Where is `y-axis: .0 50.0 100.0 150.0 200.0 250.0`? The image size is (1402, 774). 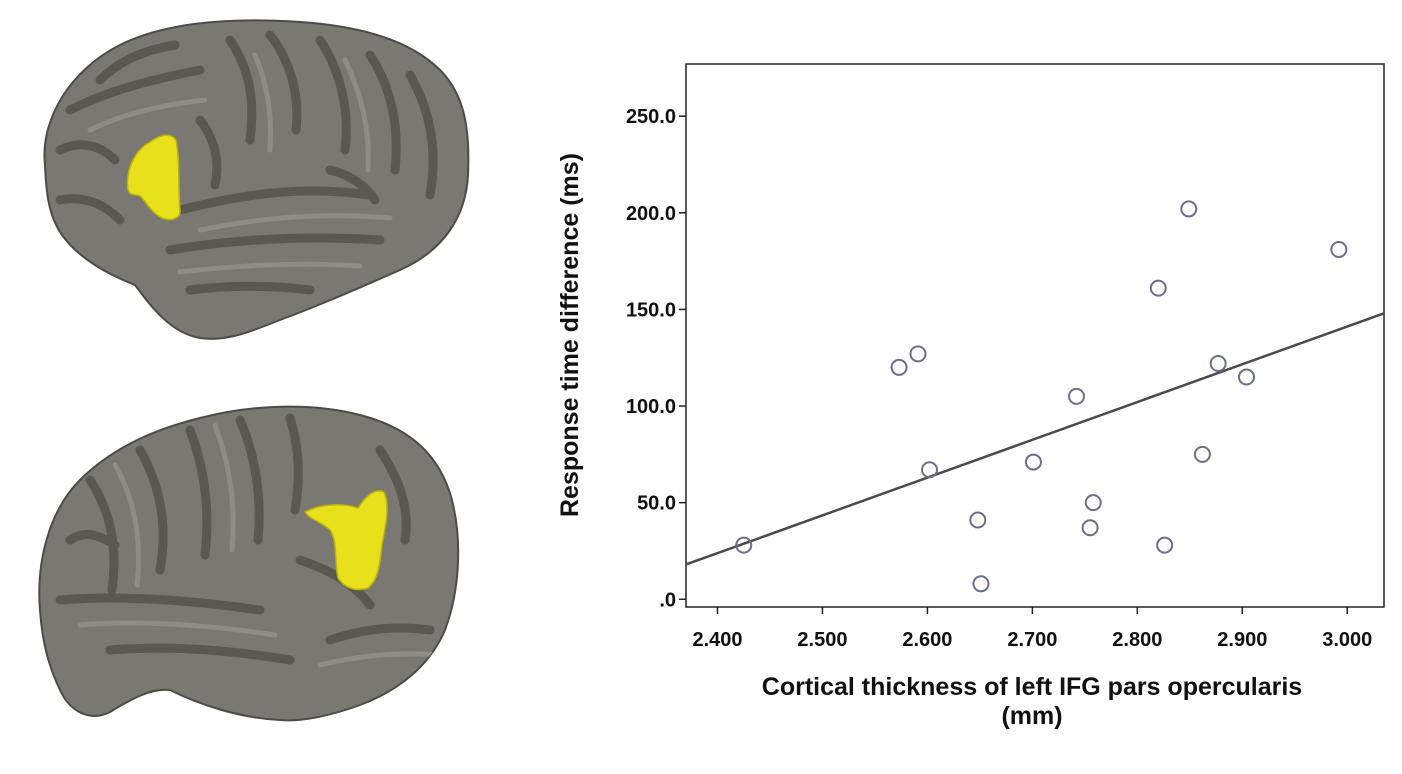 y-axis: .0 50.0 100.0 150.0 200.0 250.0 is located at coordinates (656, 358).